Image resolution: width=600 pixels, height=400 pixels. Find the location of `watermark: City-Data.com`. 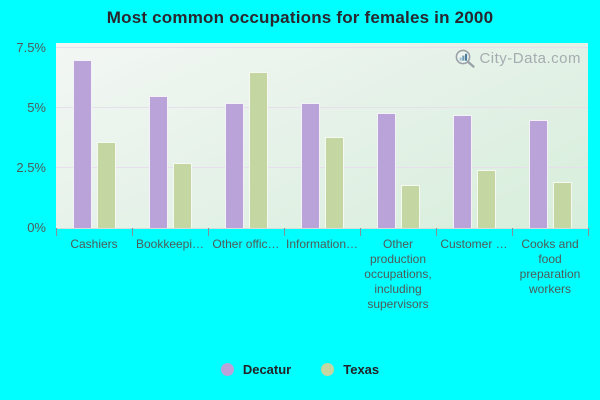

watermark: City-Data.com is located at coordinates (517, 58).